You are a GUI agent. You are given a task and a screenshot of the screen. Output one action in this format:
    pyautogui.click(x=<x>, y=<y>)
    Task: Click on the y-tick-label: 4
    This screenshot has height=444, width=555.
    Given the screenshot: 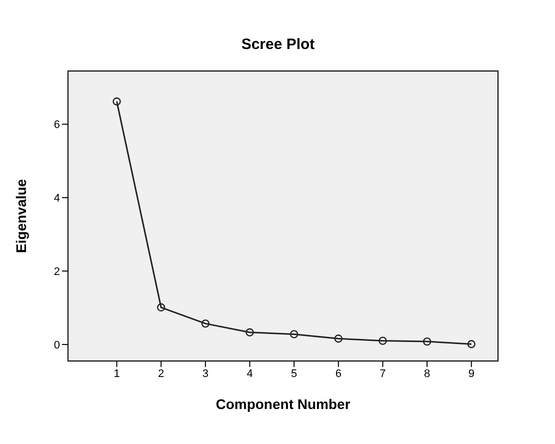 What is the action you would take?
    pyautogui.click(x=57, y=198)
    